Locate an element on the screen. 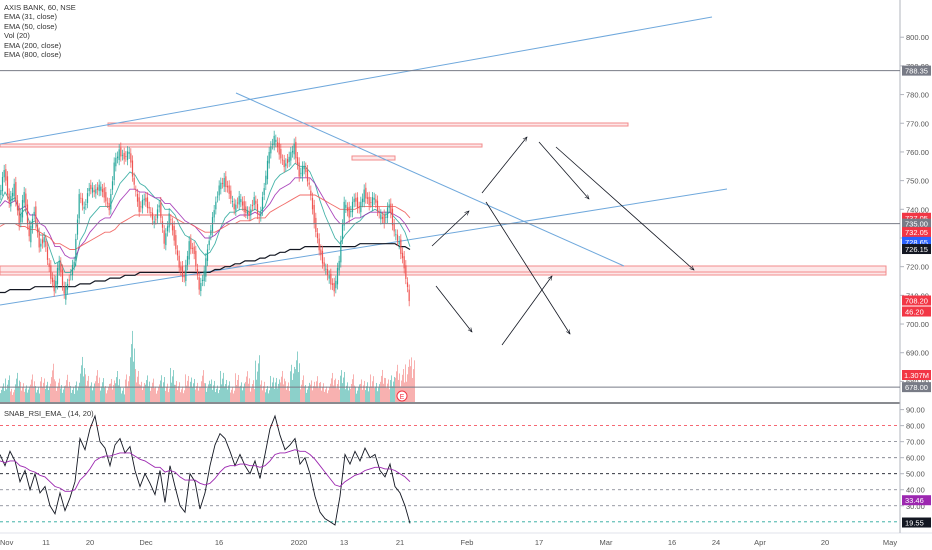 The image size is (932, 550). rsi-legend: SNAB_RSI_EMA_ (14, 20) is located at coordinates (49, 413).